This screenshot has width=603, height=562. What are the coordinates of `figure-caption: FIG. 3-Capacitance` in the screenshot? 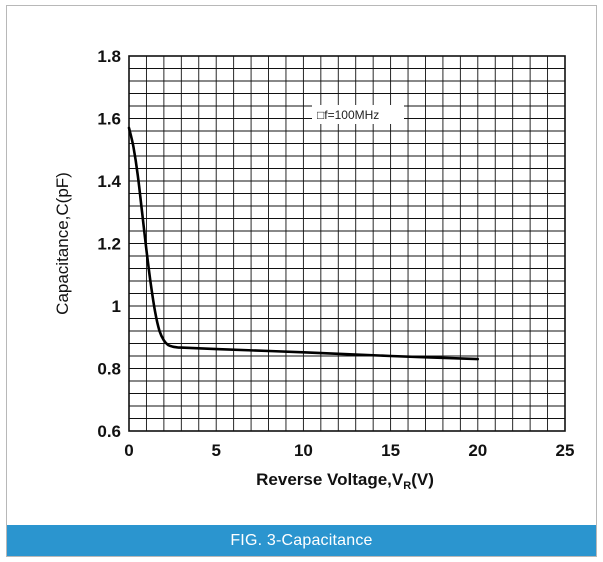 It's located at (301, 540).